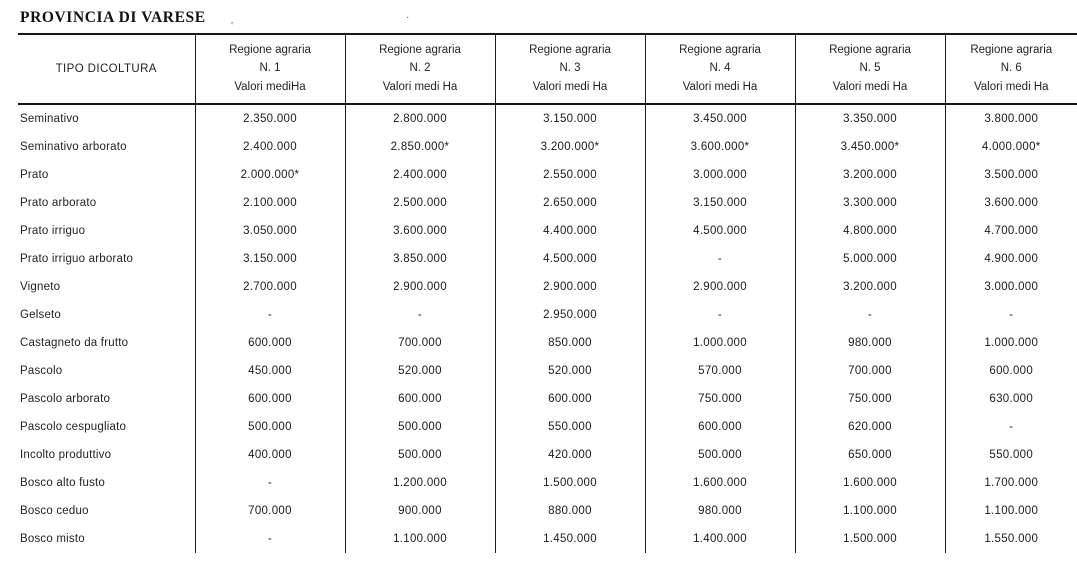  I want to click on value-cell: 3.450.000*, so click(869, 147).